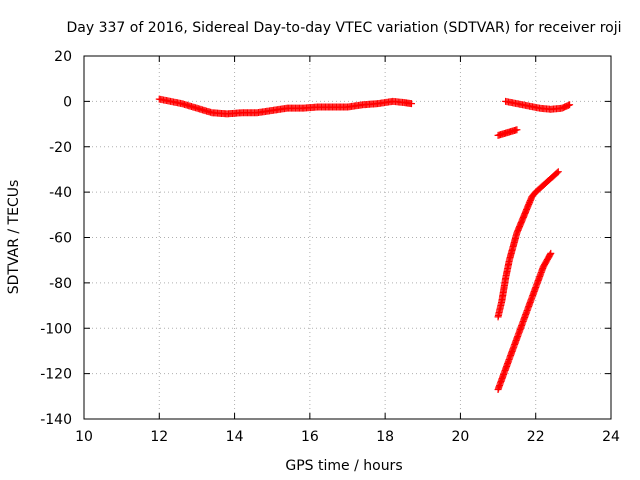  What do you see at coordinates (235, 437) in the screenshot?
I see `x-tick-label: 14` at bounding box center [235, 437].